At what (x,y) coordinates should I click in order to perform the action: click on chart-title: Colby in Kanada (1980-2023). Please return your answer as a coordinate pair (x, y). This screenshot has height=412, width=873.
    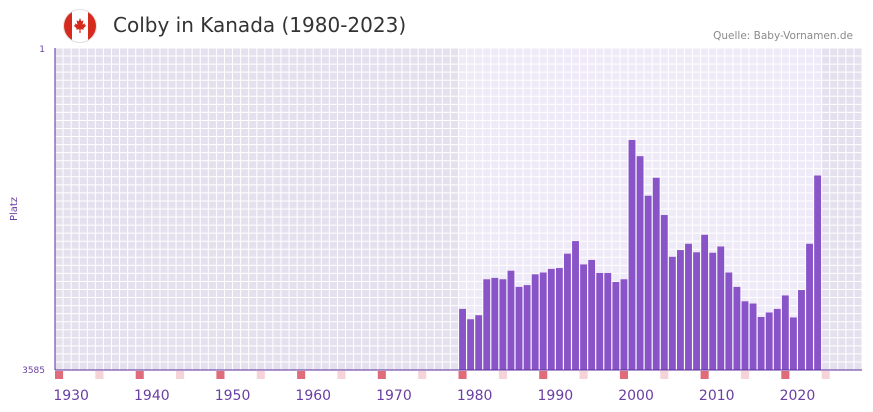
    Looking at the image, I should click on (260, 25).